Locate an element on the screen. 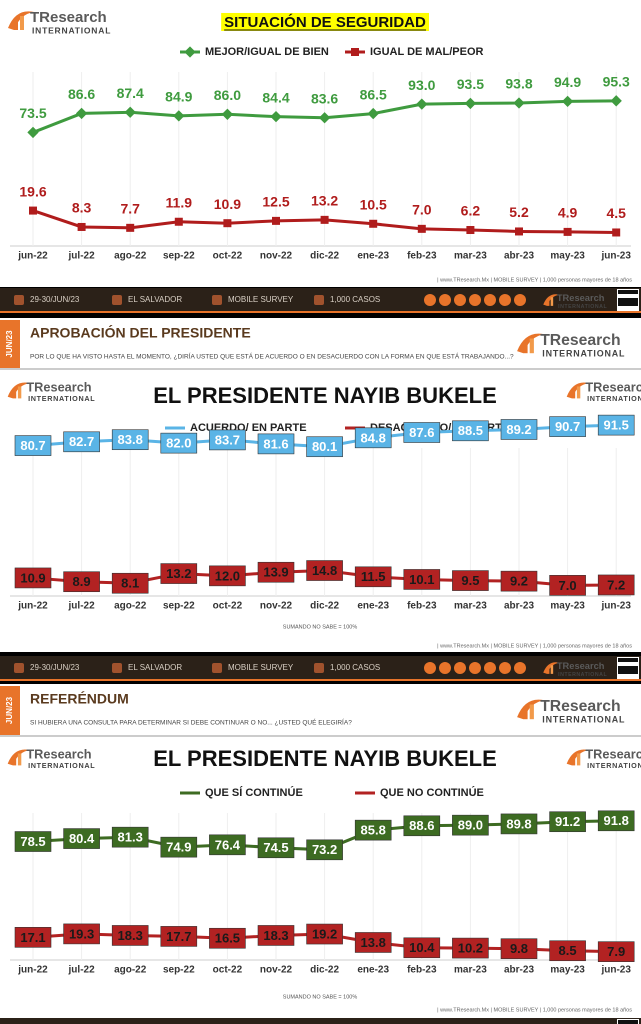 Image resolution: width=641 pixels, height=1024 pixels. legend-label: ACUERDO/ EN PARTE is located at coordinates (248, 428).